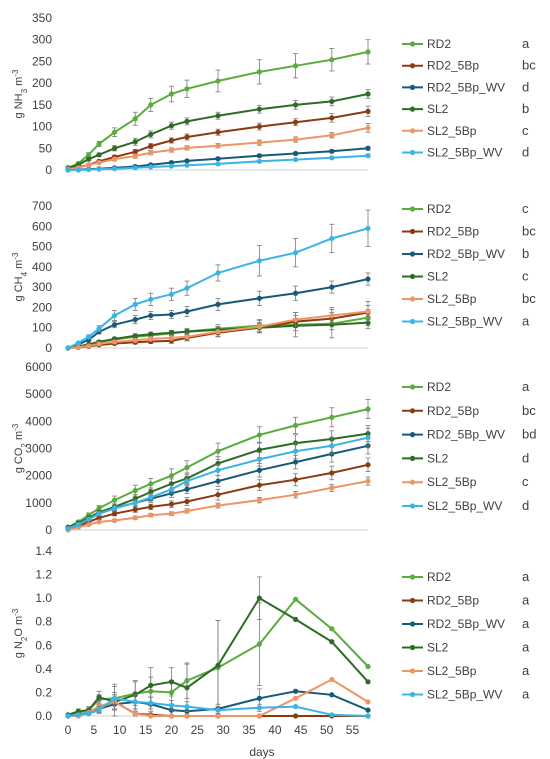 This screenshot has width=550, height=759. Describe the element at coordinates (43, 598) in the screenshot. I see `y-tick-label: 1.0` at that location.